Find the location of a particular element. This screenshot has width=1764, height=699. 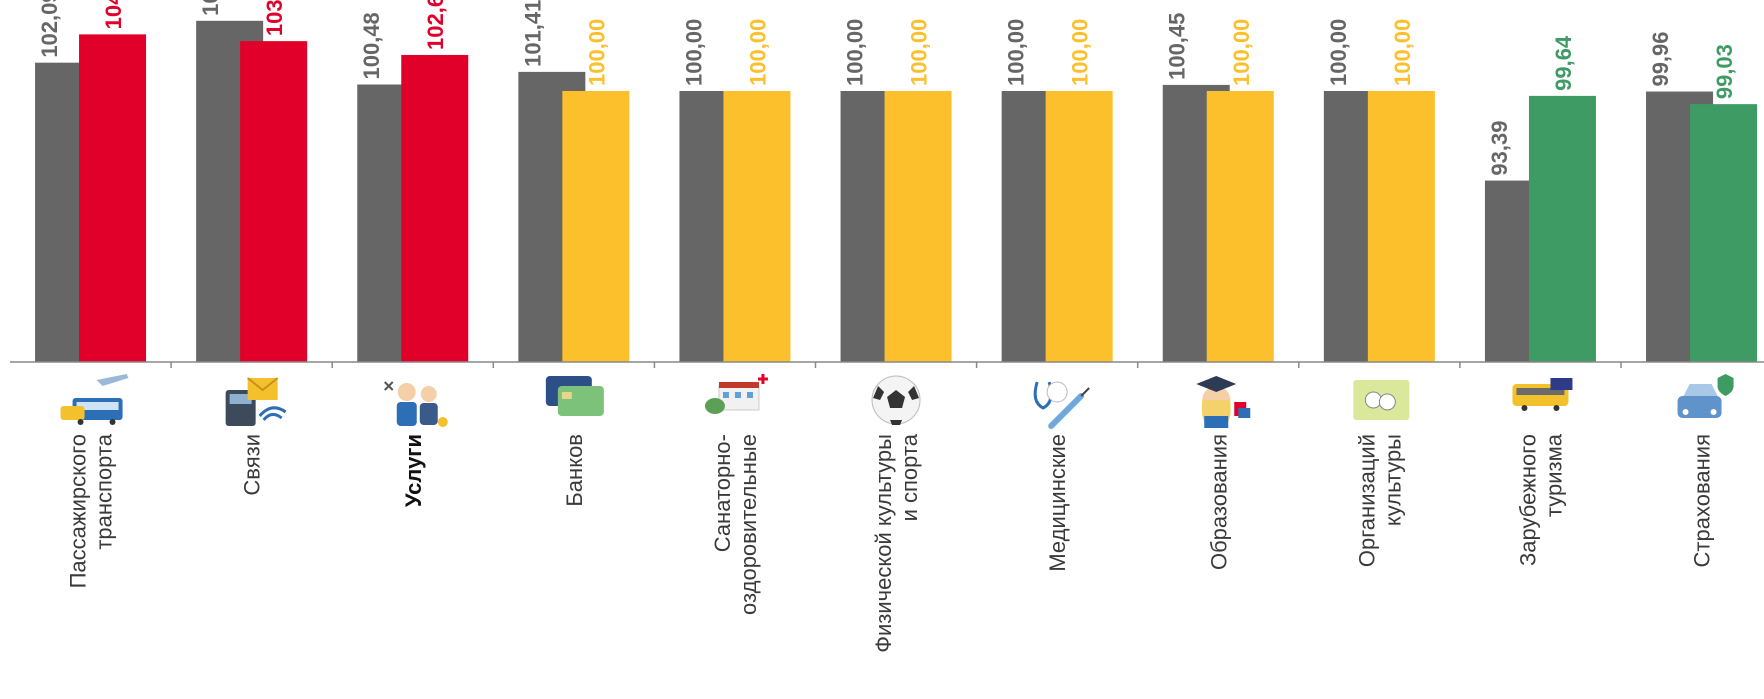

category-icons-layer is located at coordinates (897, 401).